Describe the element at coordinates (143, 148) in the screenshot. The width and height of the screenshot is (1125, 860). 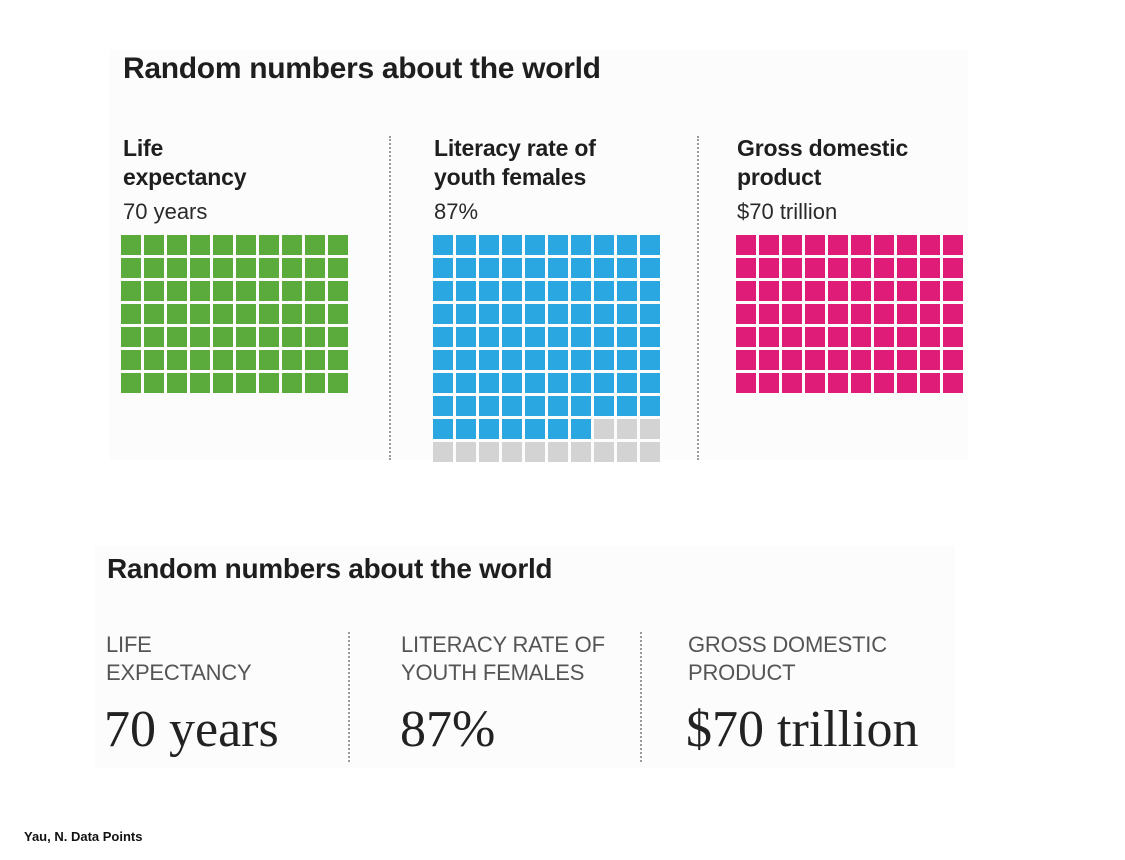
I see `life-expectancy-label-line1: Life` at that location.